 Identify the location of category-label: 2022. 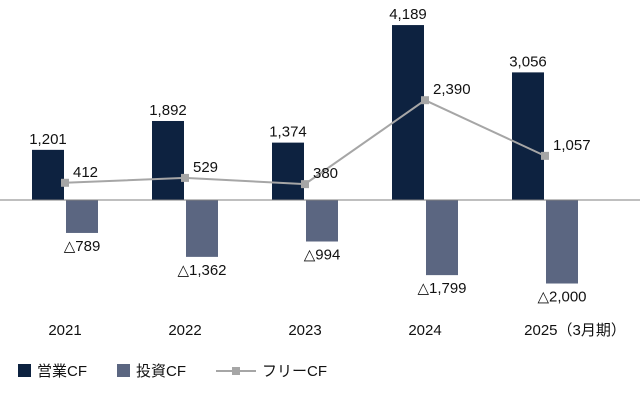
(184, 330).